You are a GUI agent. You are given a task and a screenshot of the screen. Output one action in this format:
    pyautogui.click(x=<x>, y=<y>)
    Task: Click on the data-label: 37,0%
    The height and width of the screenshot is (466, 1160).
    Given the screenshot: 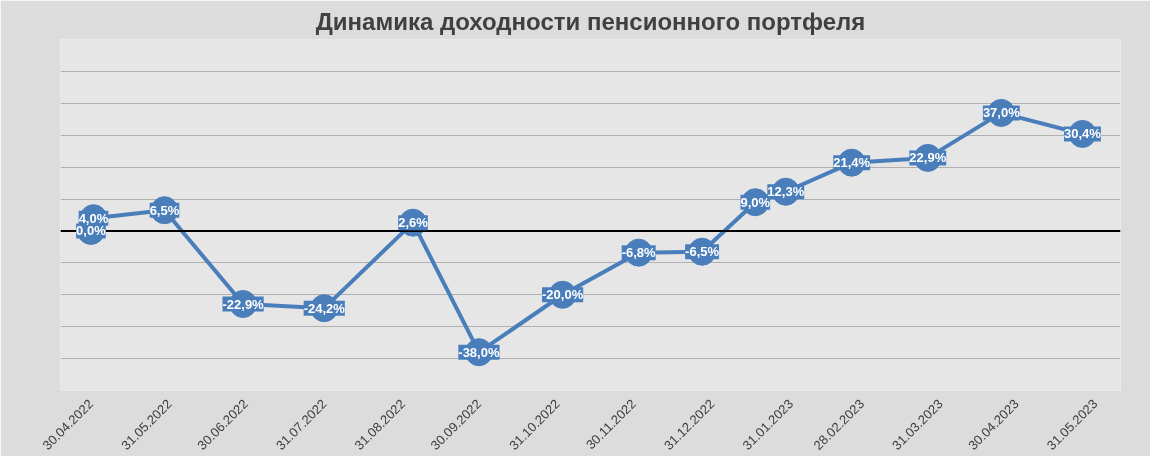 What is the action you would take?
    pyautogui.click(x=1001, y=113)
    